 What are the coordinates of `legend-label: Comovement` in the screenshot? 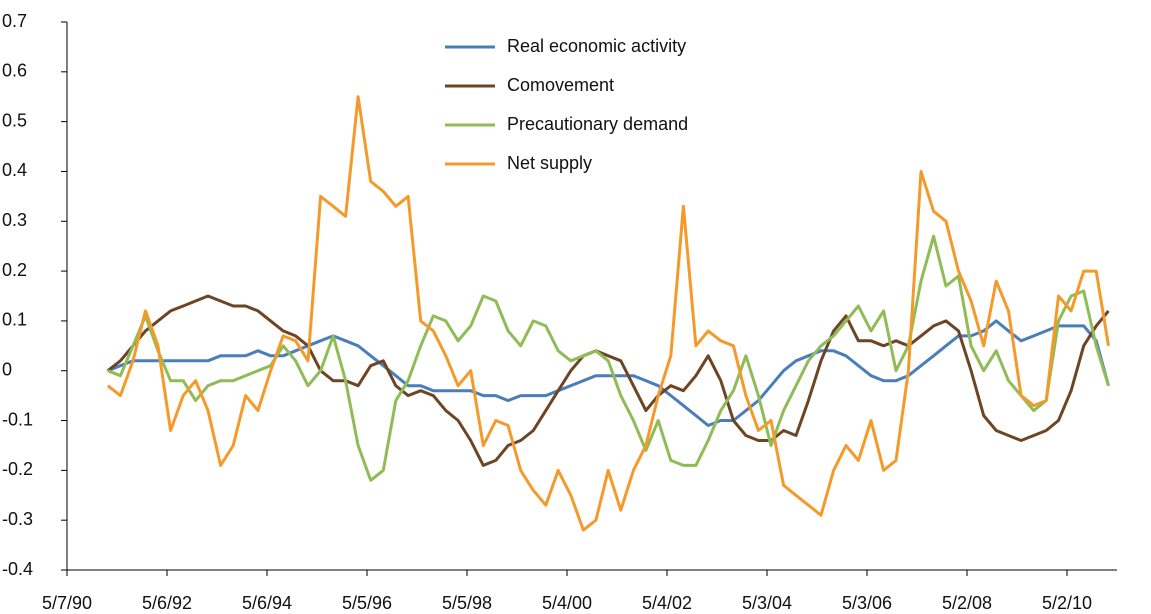 It's located at (560, 85).